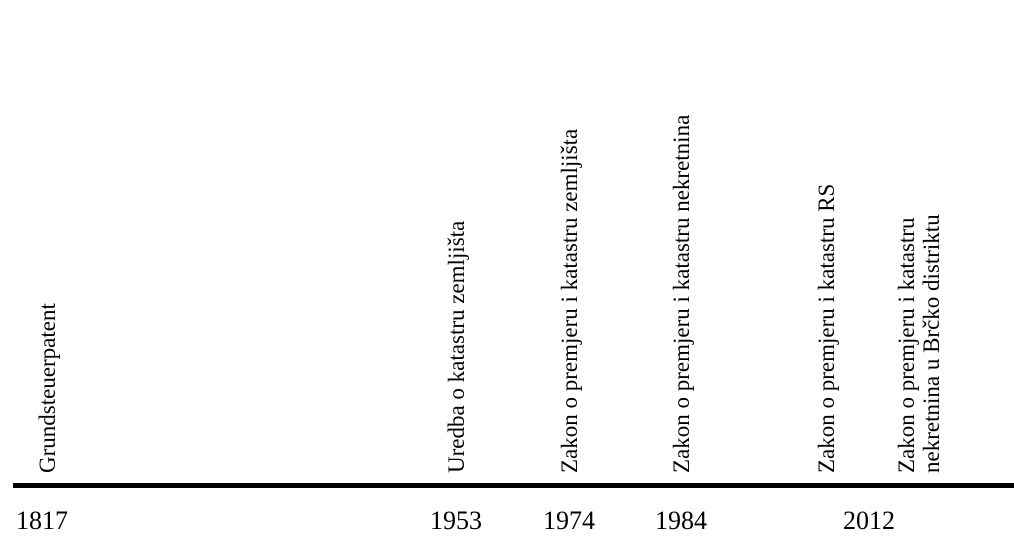  I want to click on timeline-axis-line, so click(513, 485).